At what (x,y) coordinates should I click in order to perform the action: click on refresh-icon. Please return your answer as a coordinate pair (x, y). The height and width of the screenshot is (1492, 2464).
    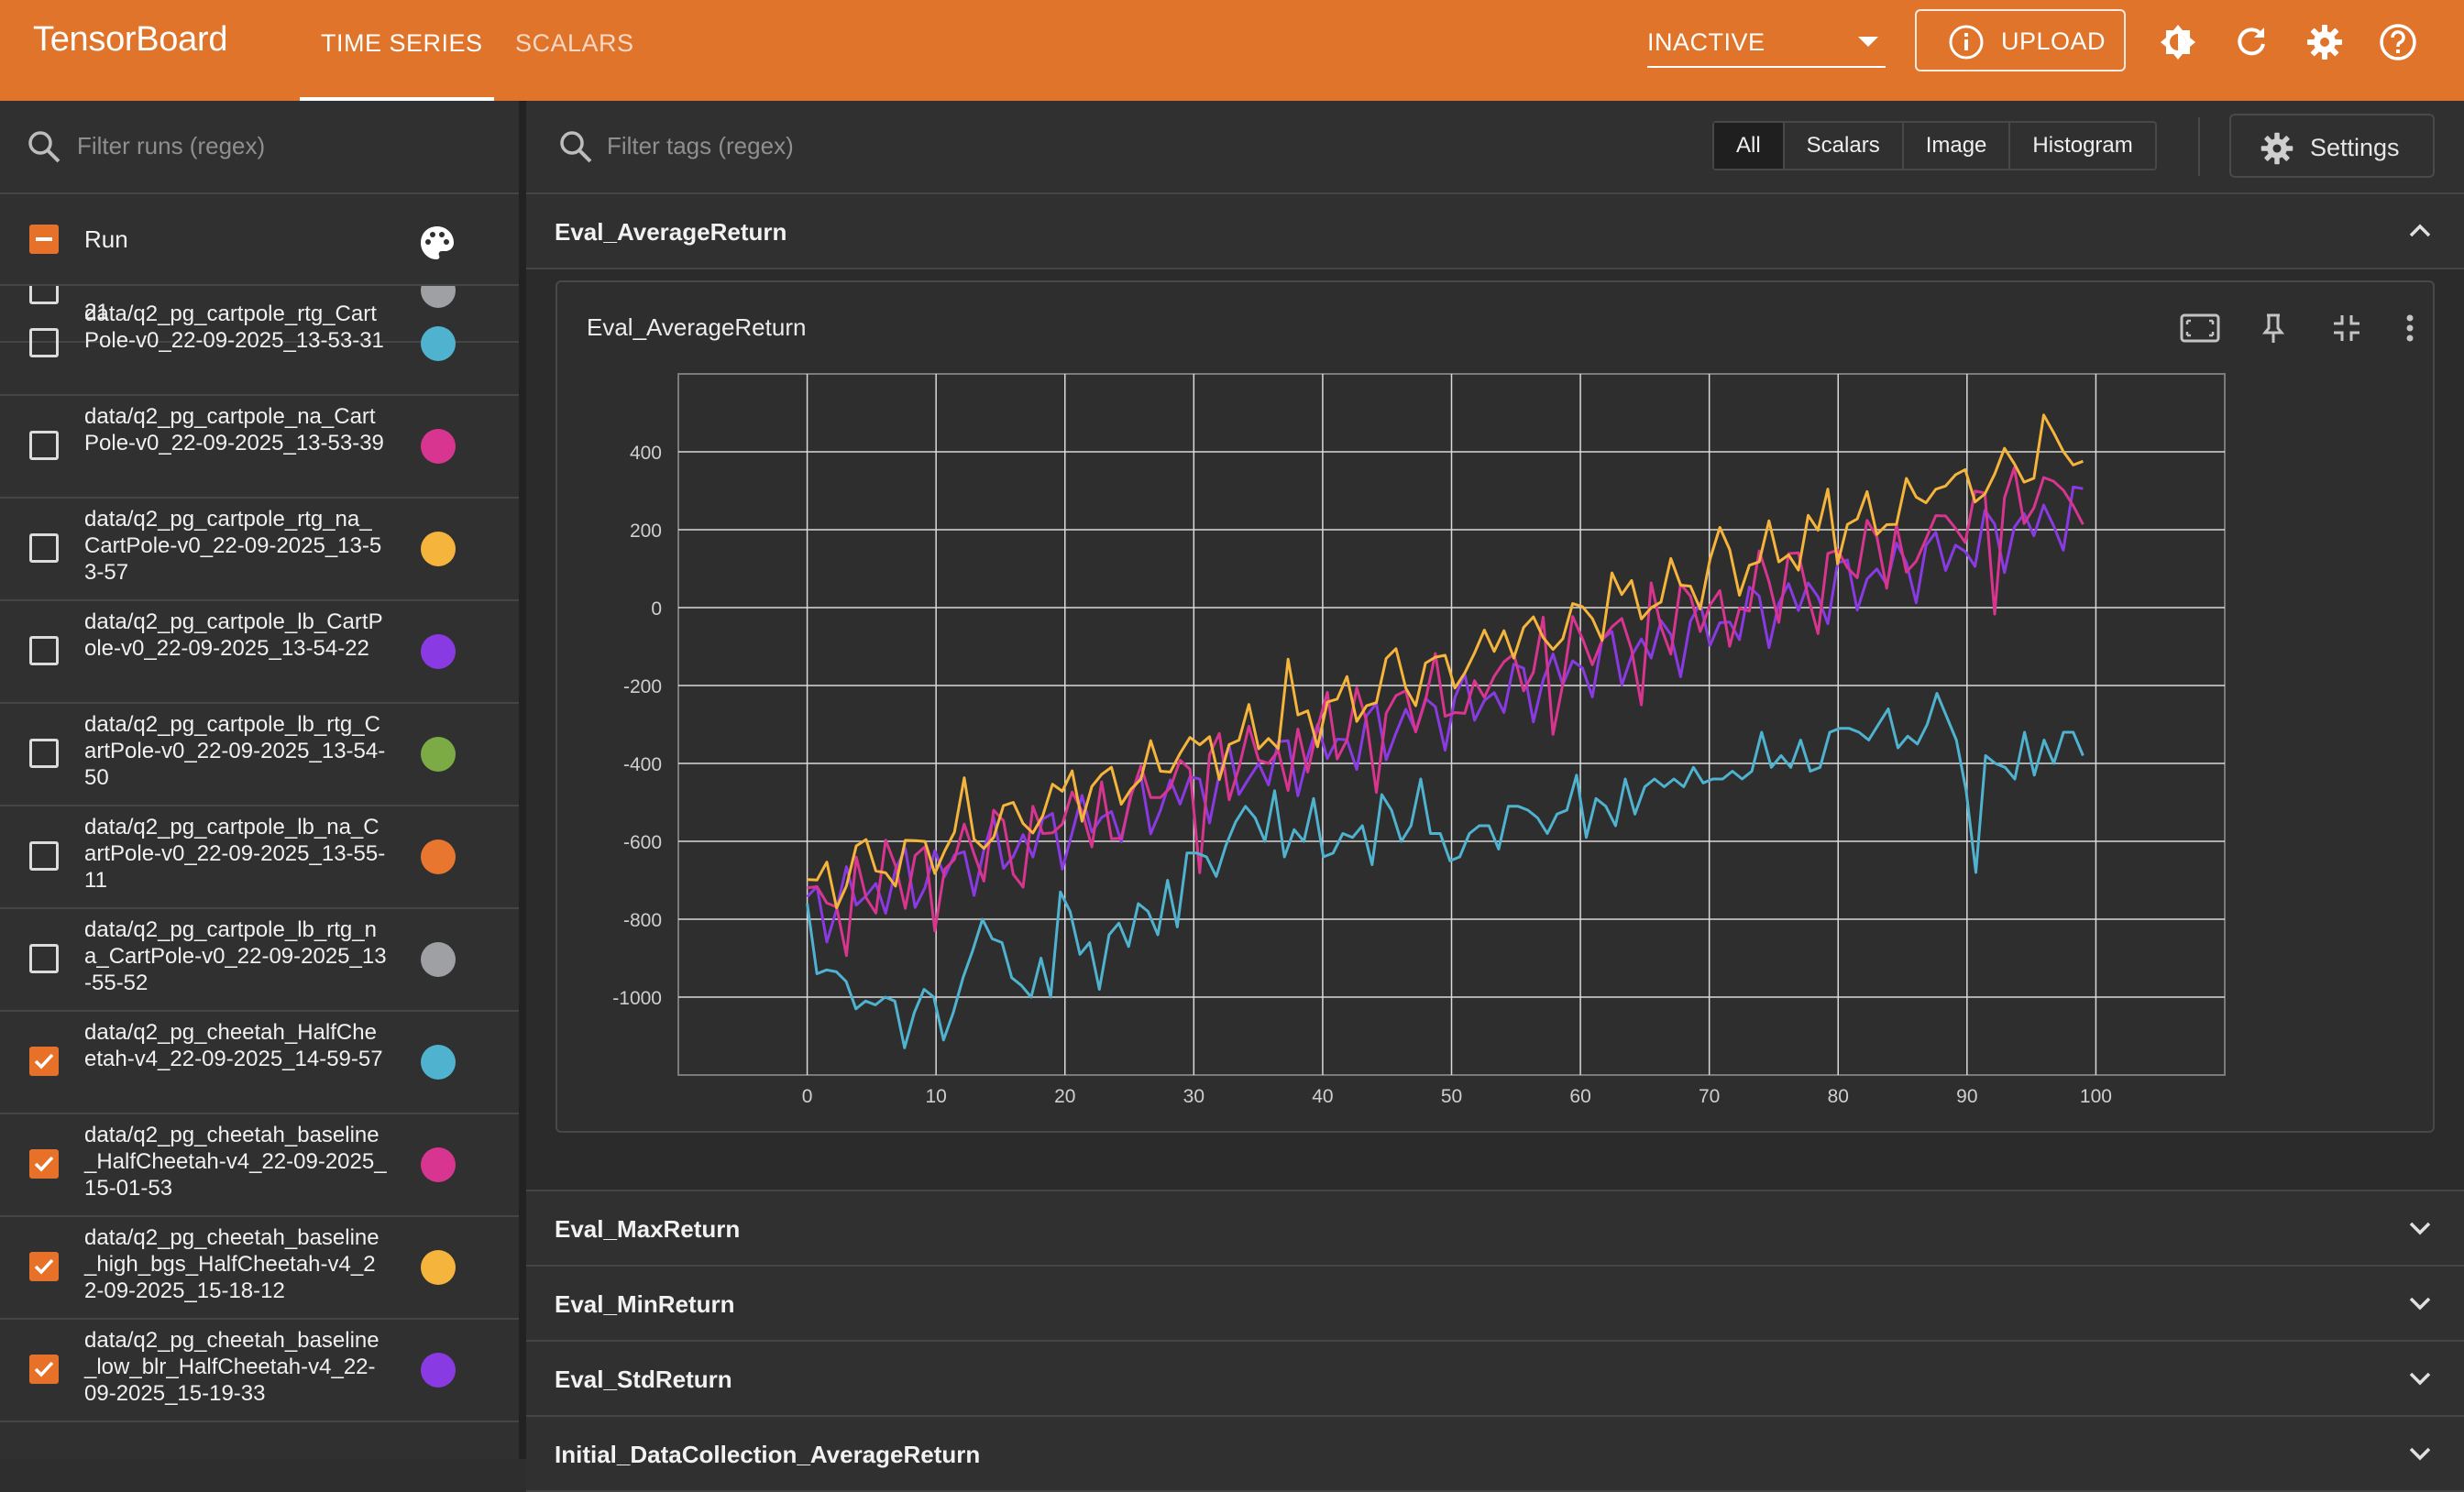
    Looking at the image, I should click on (2251, 42).